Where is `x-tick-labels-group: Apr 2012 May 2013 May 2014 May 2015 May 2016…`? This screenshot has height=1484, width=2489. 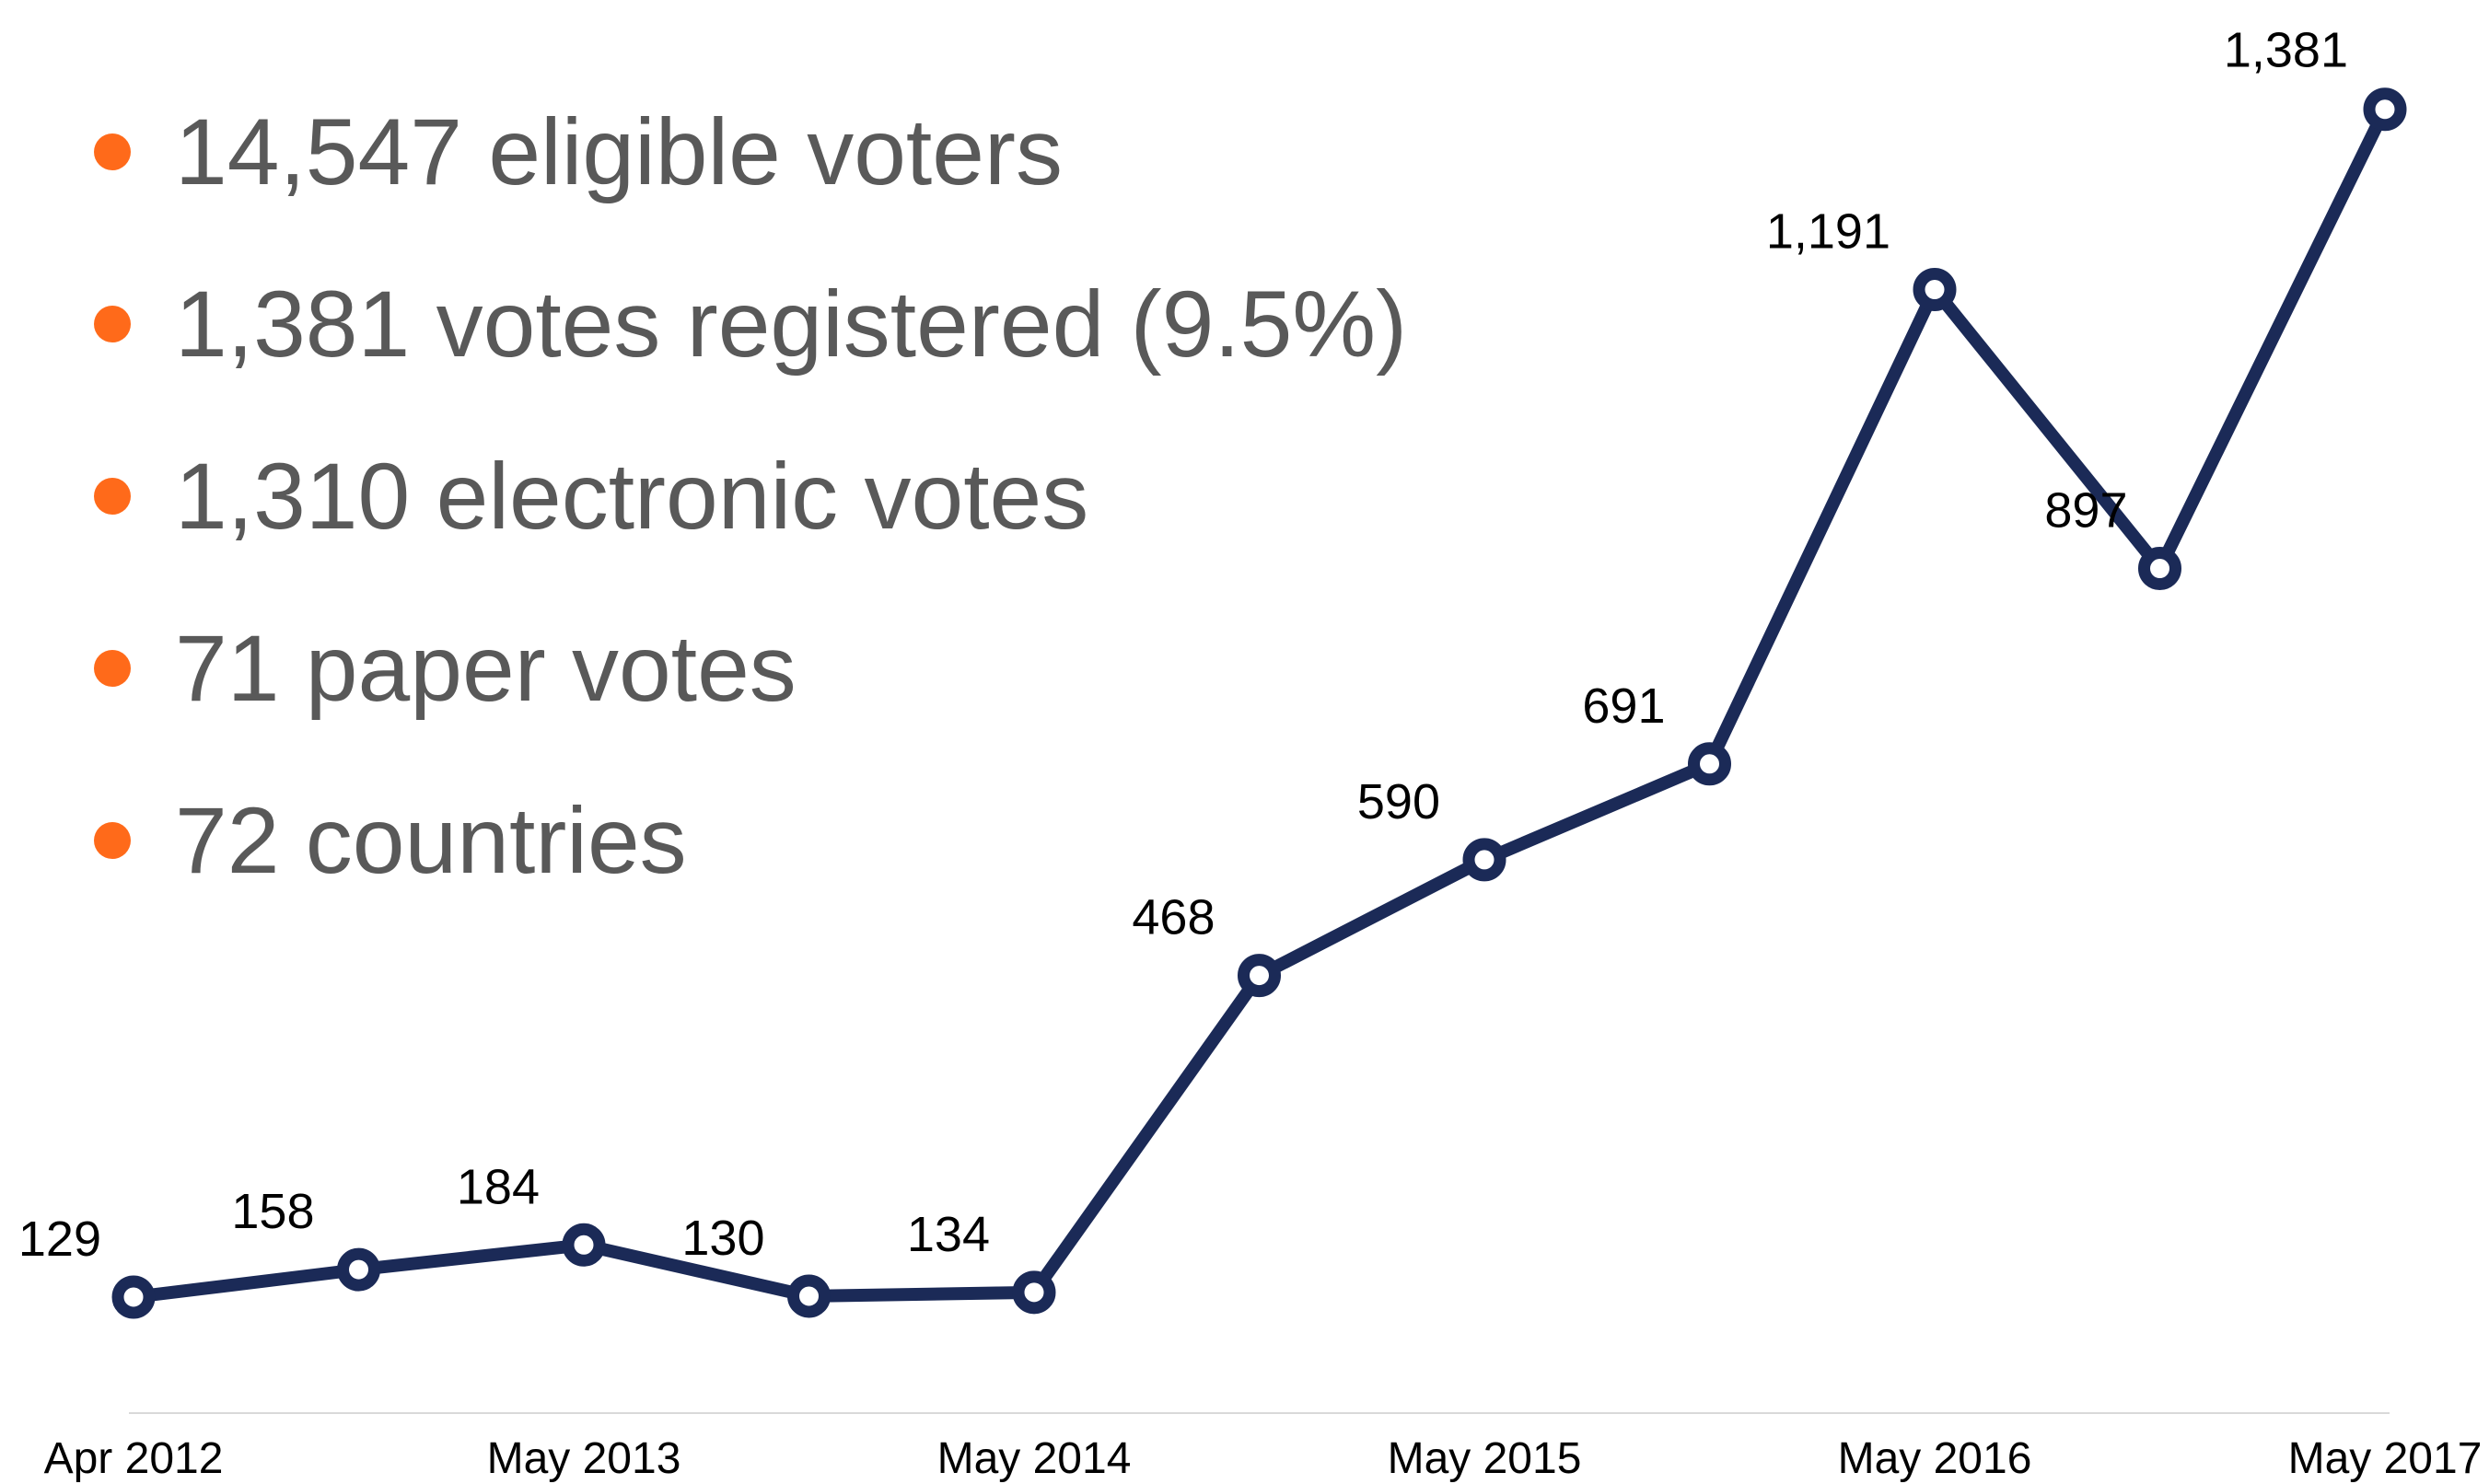
x-tick-labels-group: Apr 2012 May 2013 May 2014 May 2015 May 2016… is located at coordinates (1263, 1458).